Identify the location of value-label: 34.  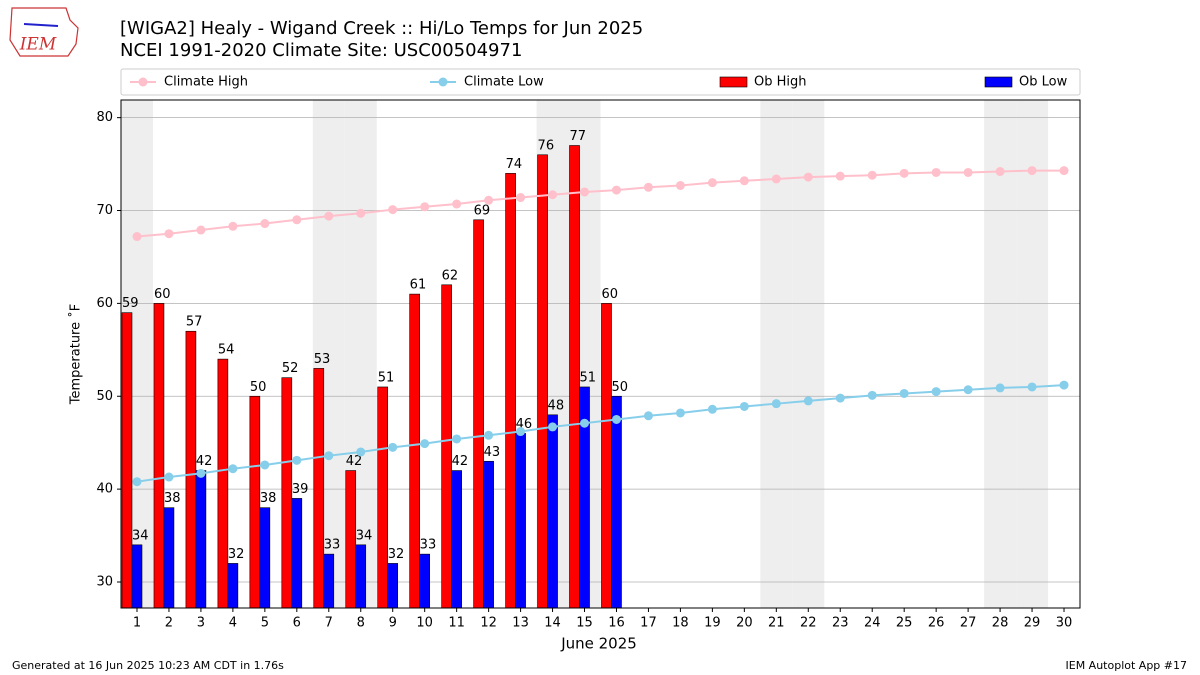
(140, 535).